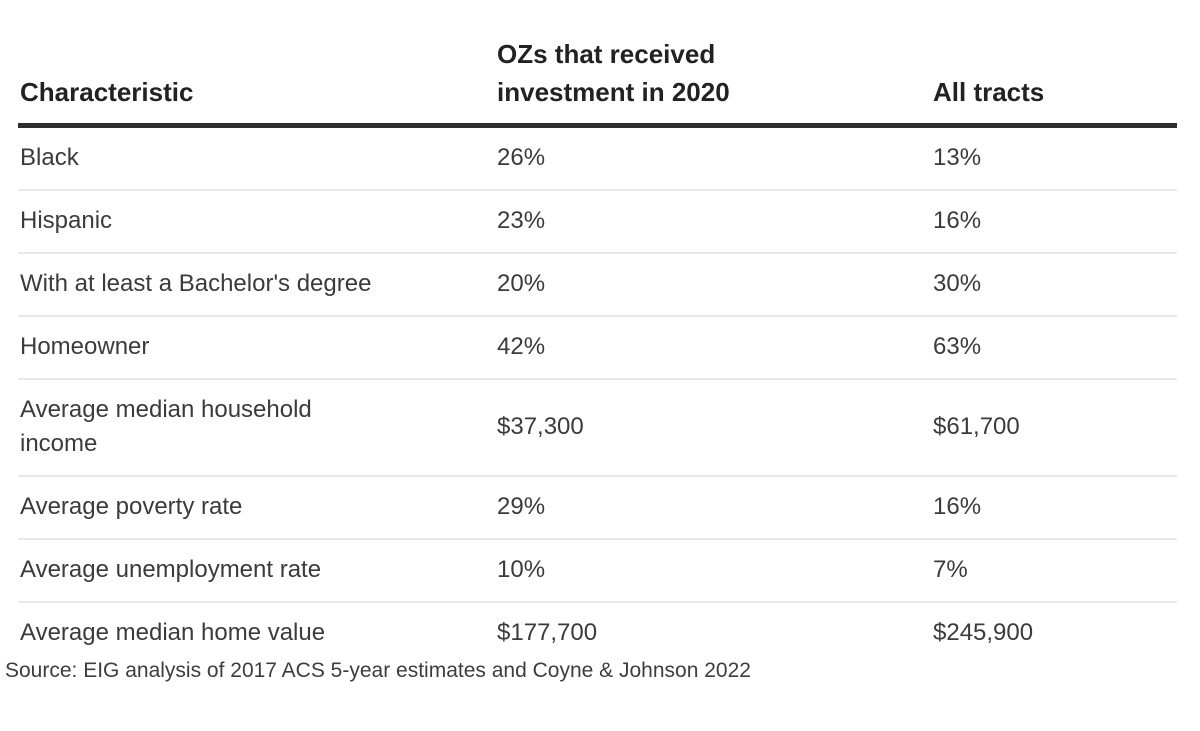 This screenshot has width=1200, height=731. Describe the element at coordinates (1055, 158) in the screenshot. I see `all-tracts-value: 13%` at that location.